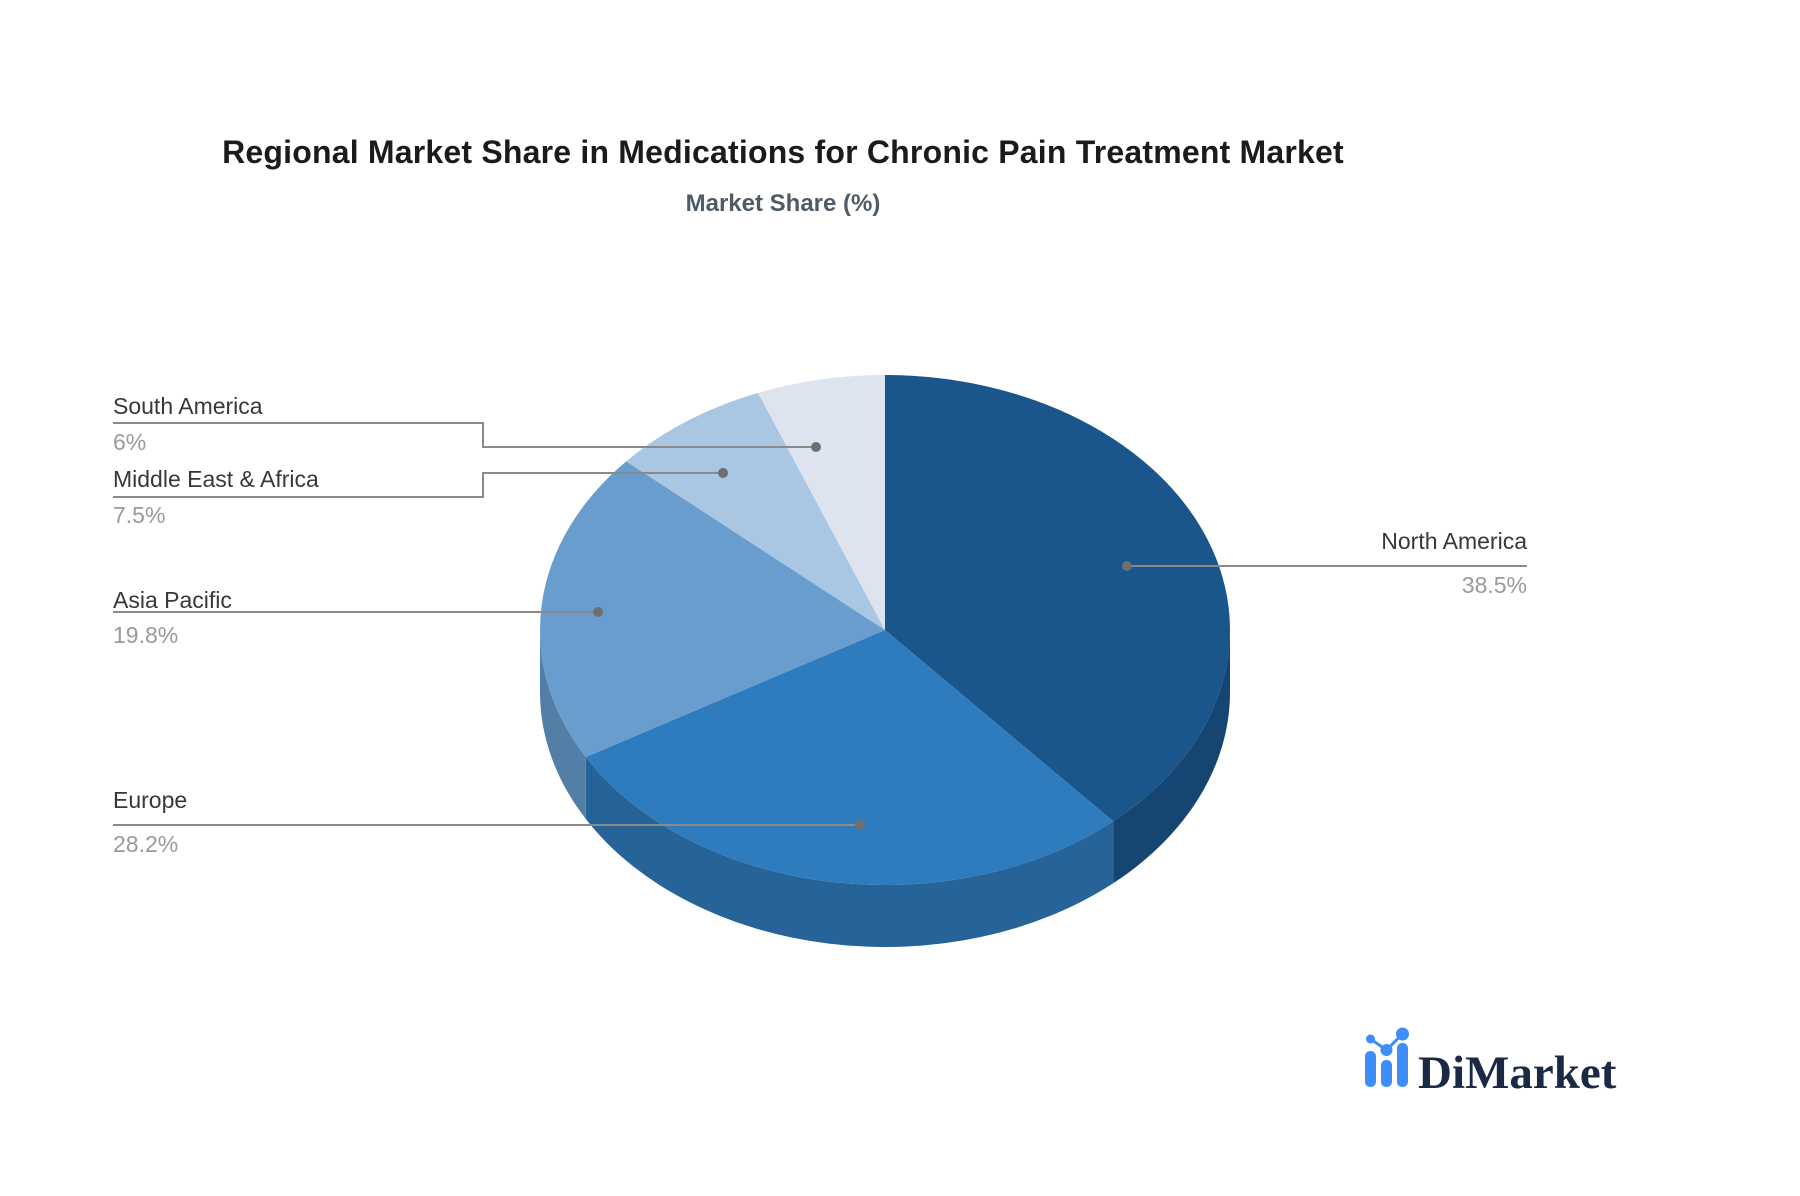  I want to click on leader-line-south-america, so click(464, 435).